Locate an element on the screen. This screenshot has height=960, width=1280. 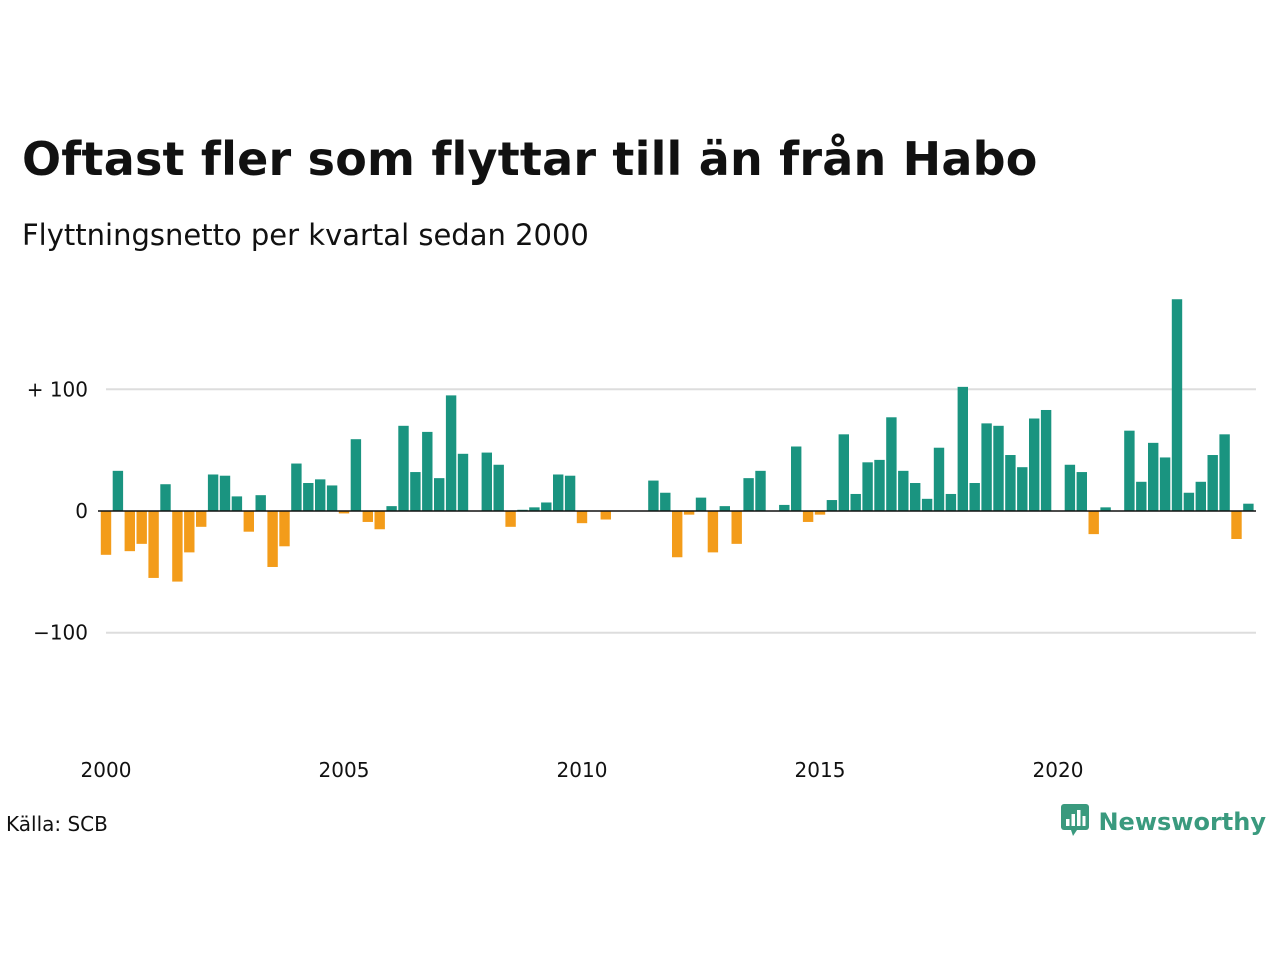
x-tick-label: 2005 is located at coordinates (344, 770).